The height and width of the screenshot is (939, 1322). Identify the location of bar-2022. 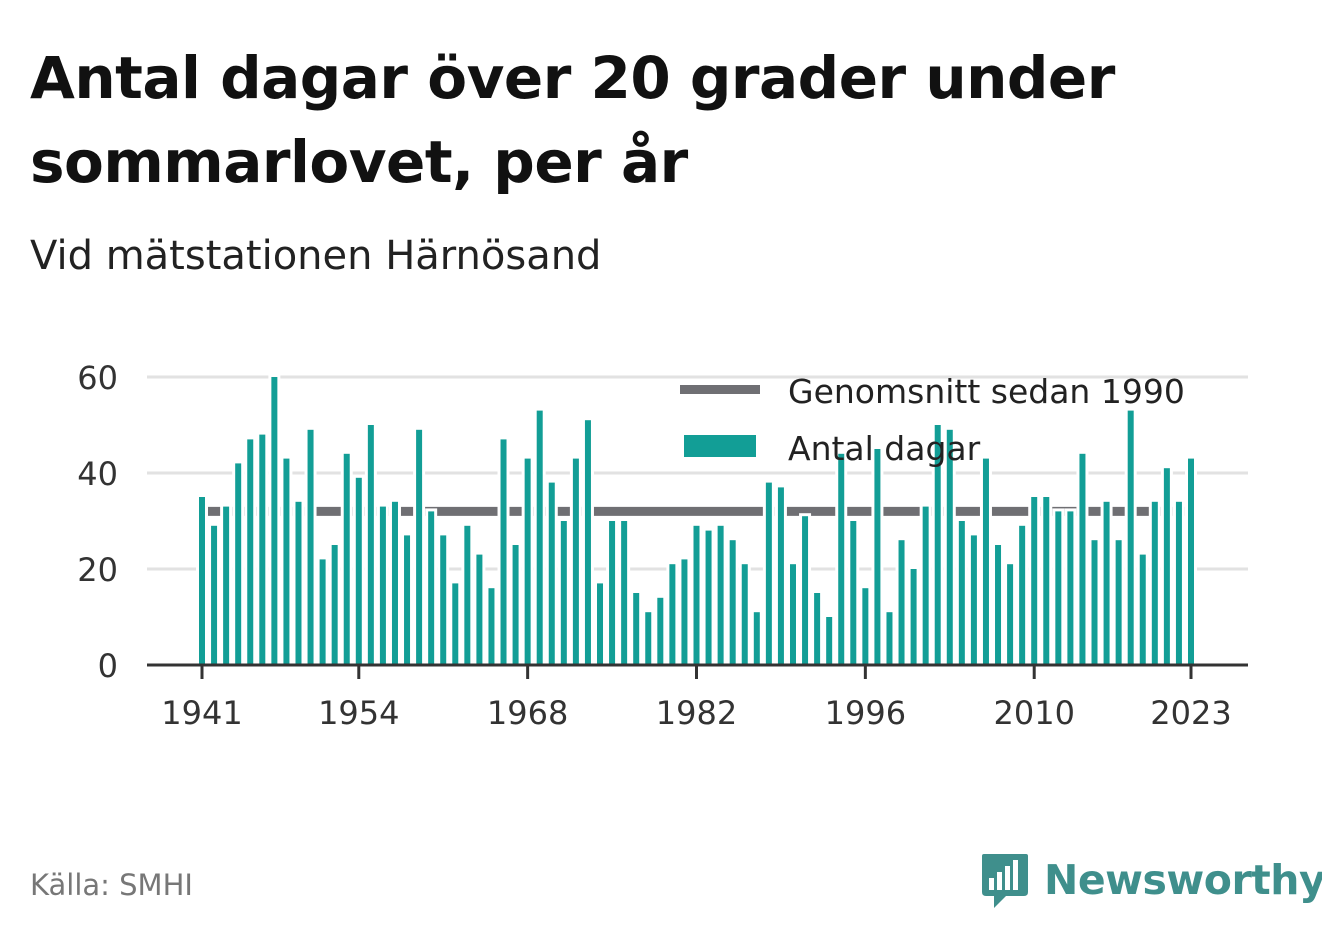
(1178, 583).